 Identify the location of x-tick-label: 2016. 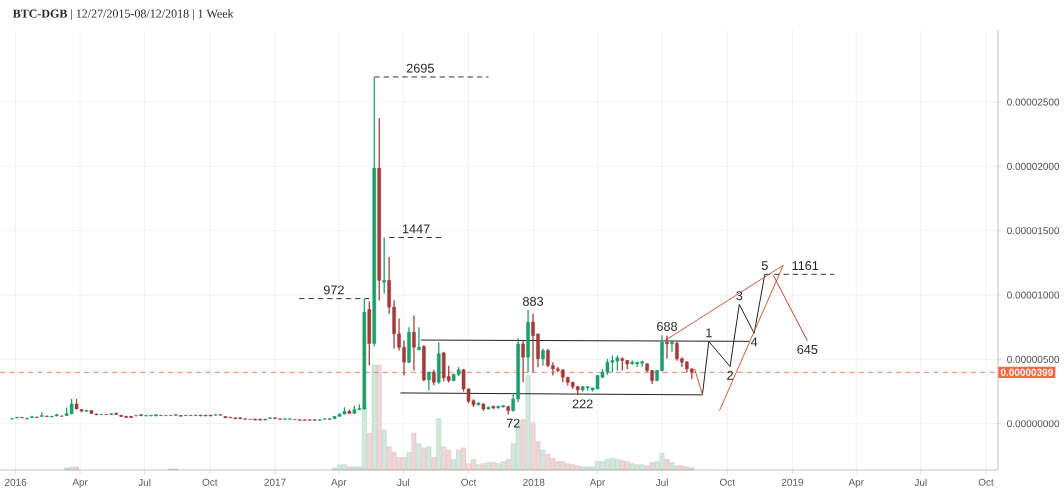
(15, 482).